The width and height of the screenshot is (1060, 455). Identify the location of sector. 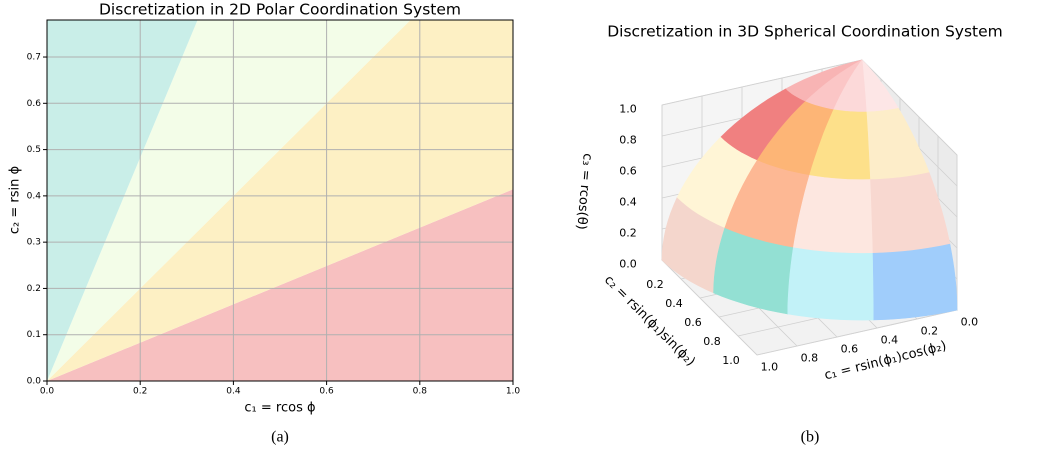
(122, 200).